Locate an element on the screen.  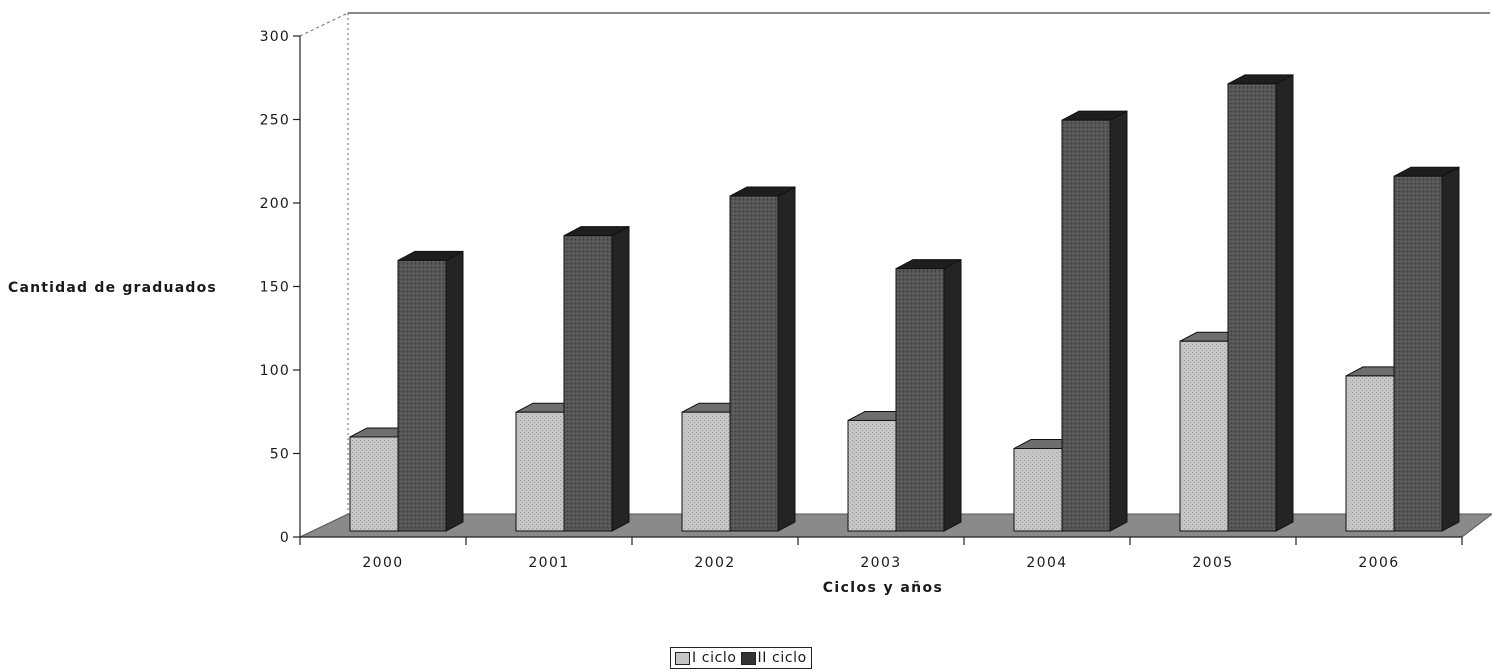
legend-label-series-1: I ciclo is located at coordinates (714, 658).